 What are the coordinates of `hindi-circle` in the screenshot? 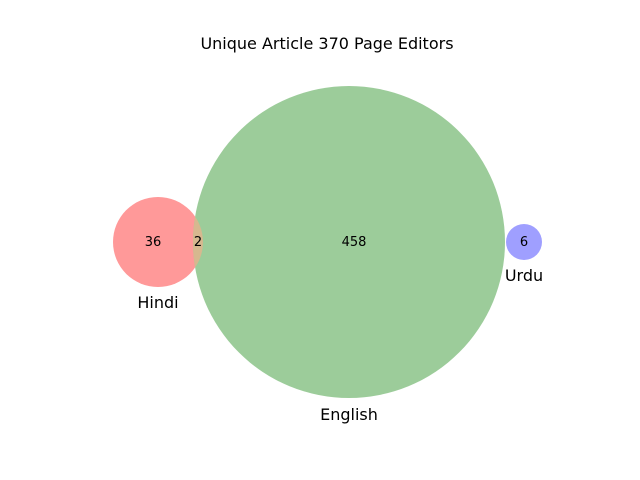 It's located at (158, 242).